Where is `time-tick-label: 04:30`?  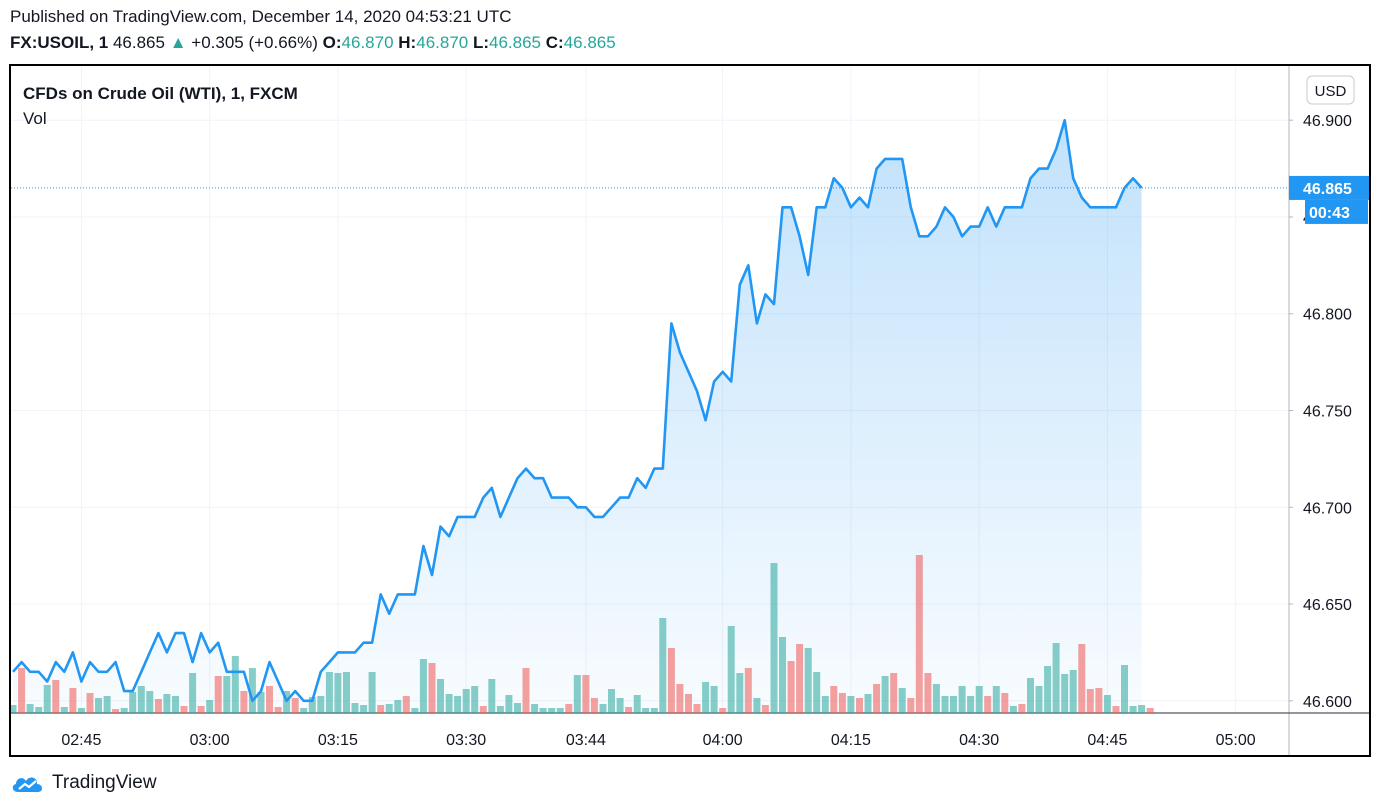
time-tick-label: 04:30 is located at coordinates (979, 740).